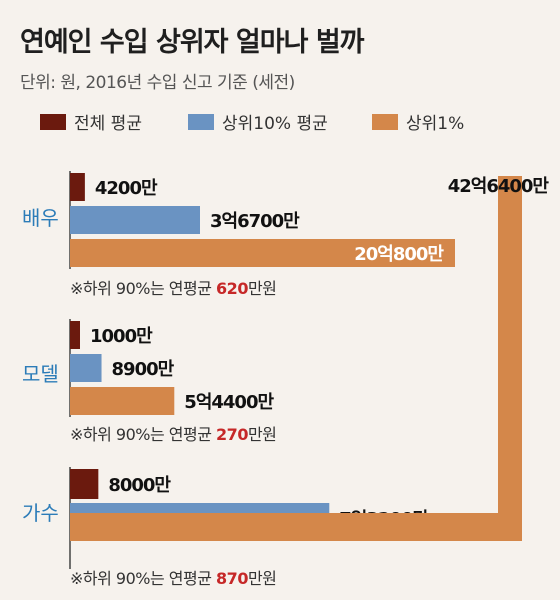  I want to click on footnote-singer: ※하위 90%는 연평균 870만원, so click(173, 578).